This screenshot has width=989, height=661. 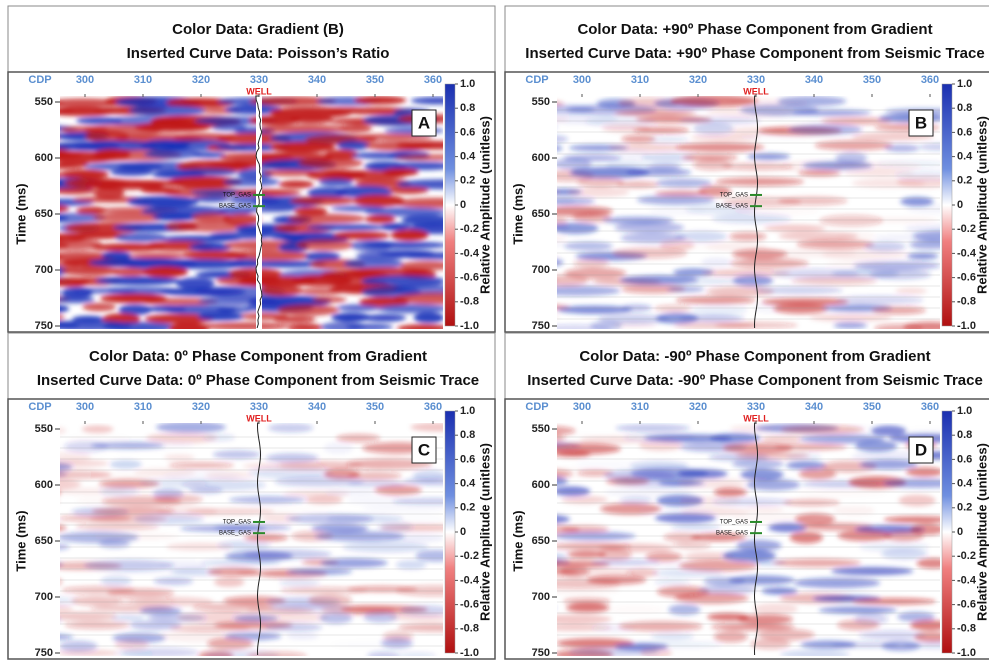 I want to click on well-curve, so click(x=259, y=539).